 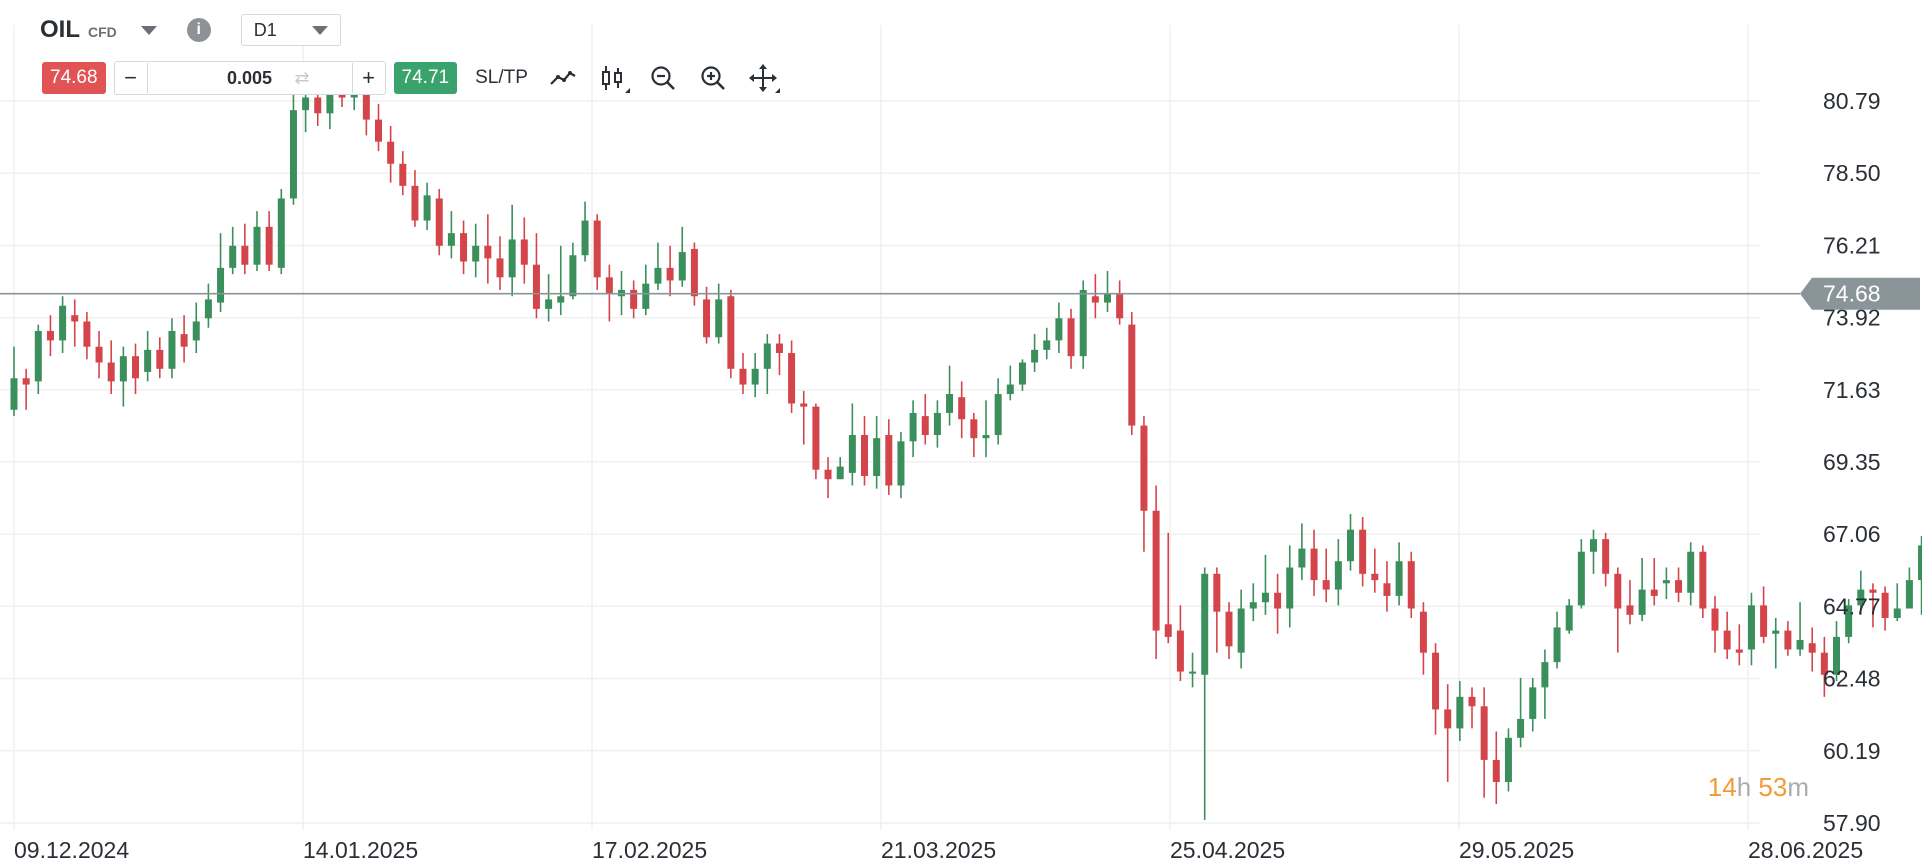 I want to click on decrease-quantity-button: −, so click(x=131, y=78).